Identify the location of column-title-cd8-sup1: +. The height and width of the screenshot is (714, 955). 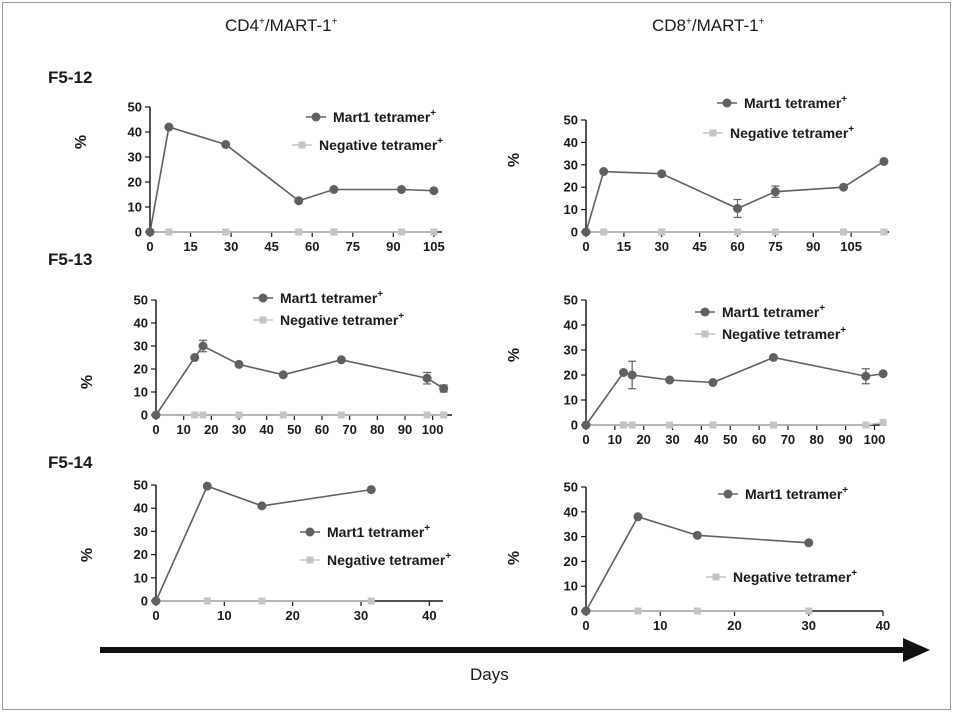
(689, 22).